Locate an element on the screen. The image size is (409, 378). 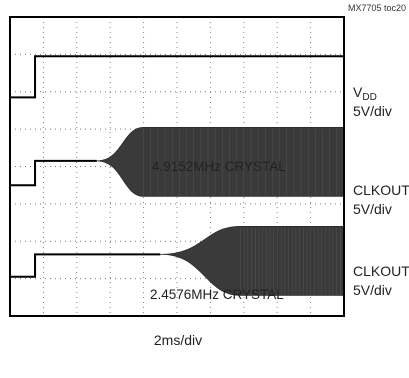
clkout2-label: CLKOUT is located at coordinates (381, 271).